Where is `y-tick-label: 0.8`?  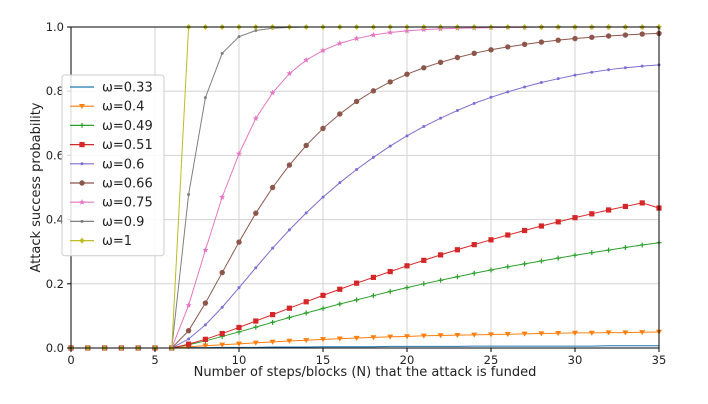
y-tick-label: 0.8 is located at coordinates (55, 91).